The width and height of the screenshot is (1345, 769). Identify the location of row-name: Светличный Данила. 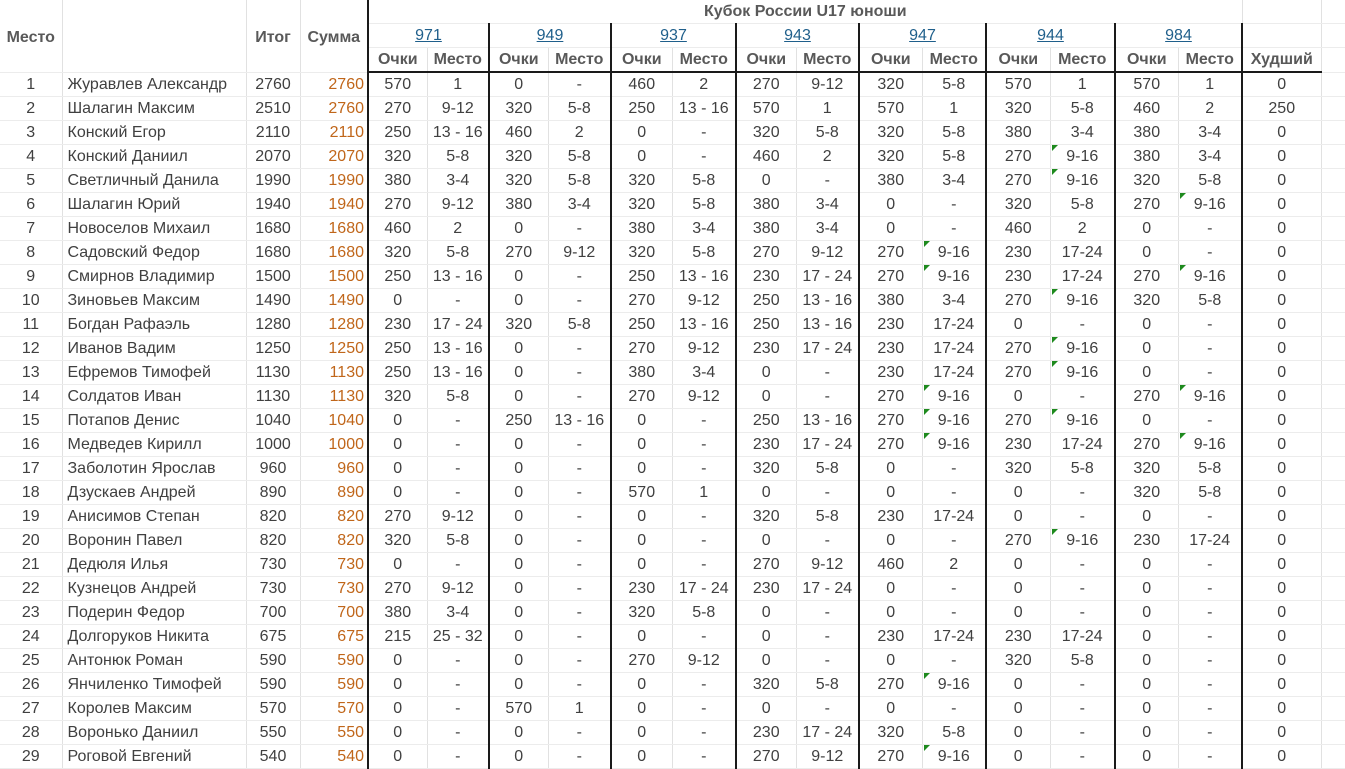
(154, 180).